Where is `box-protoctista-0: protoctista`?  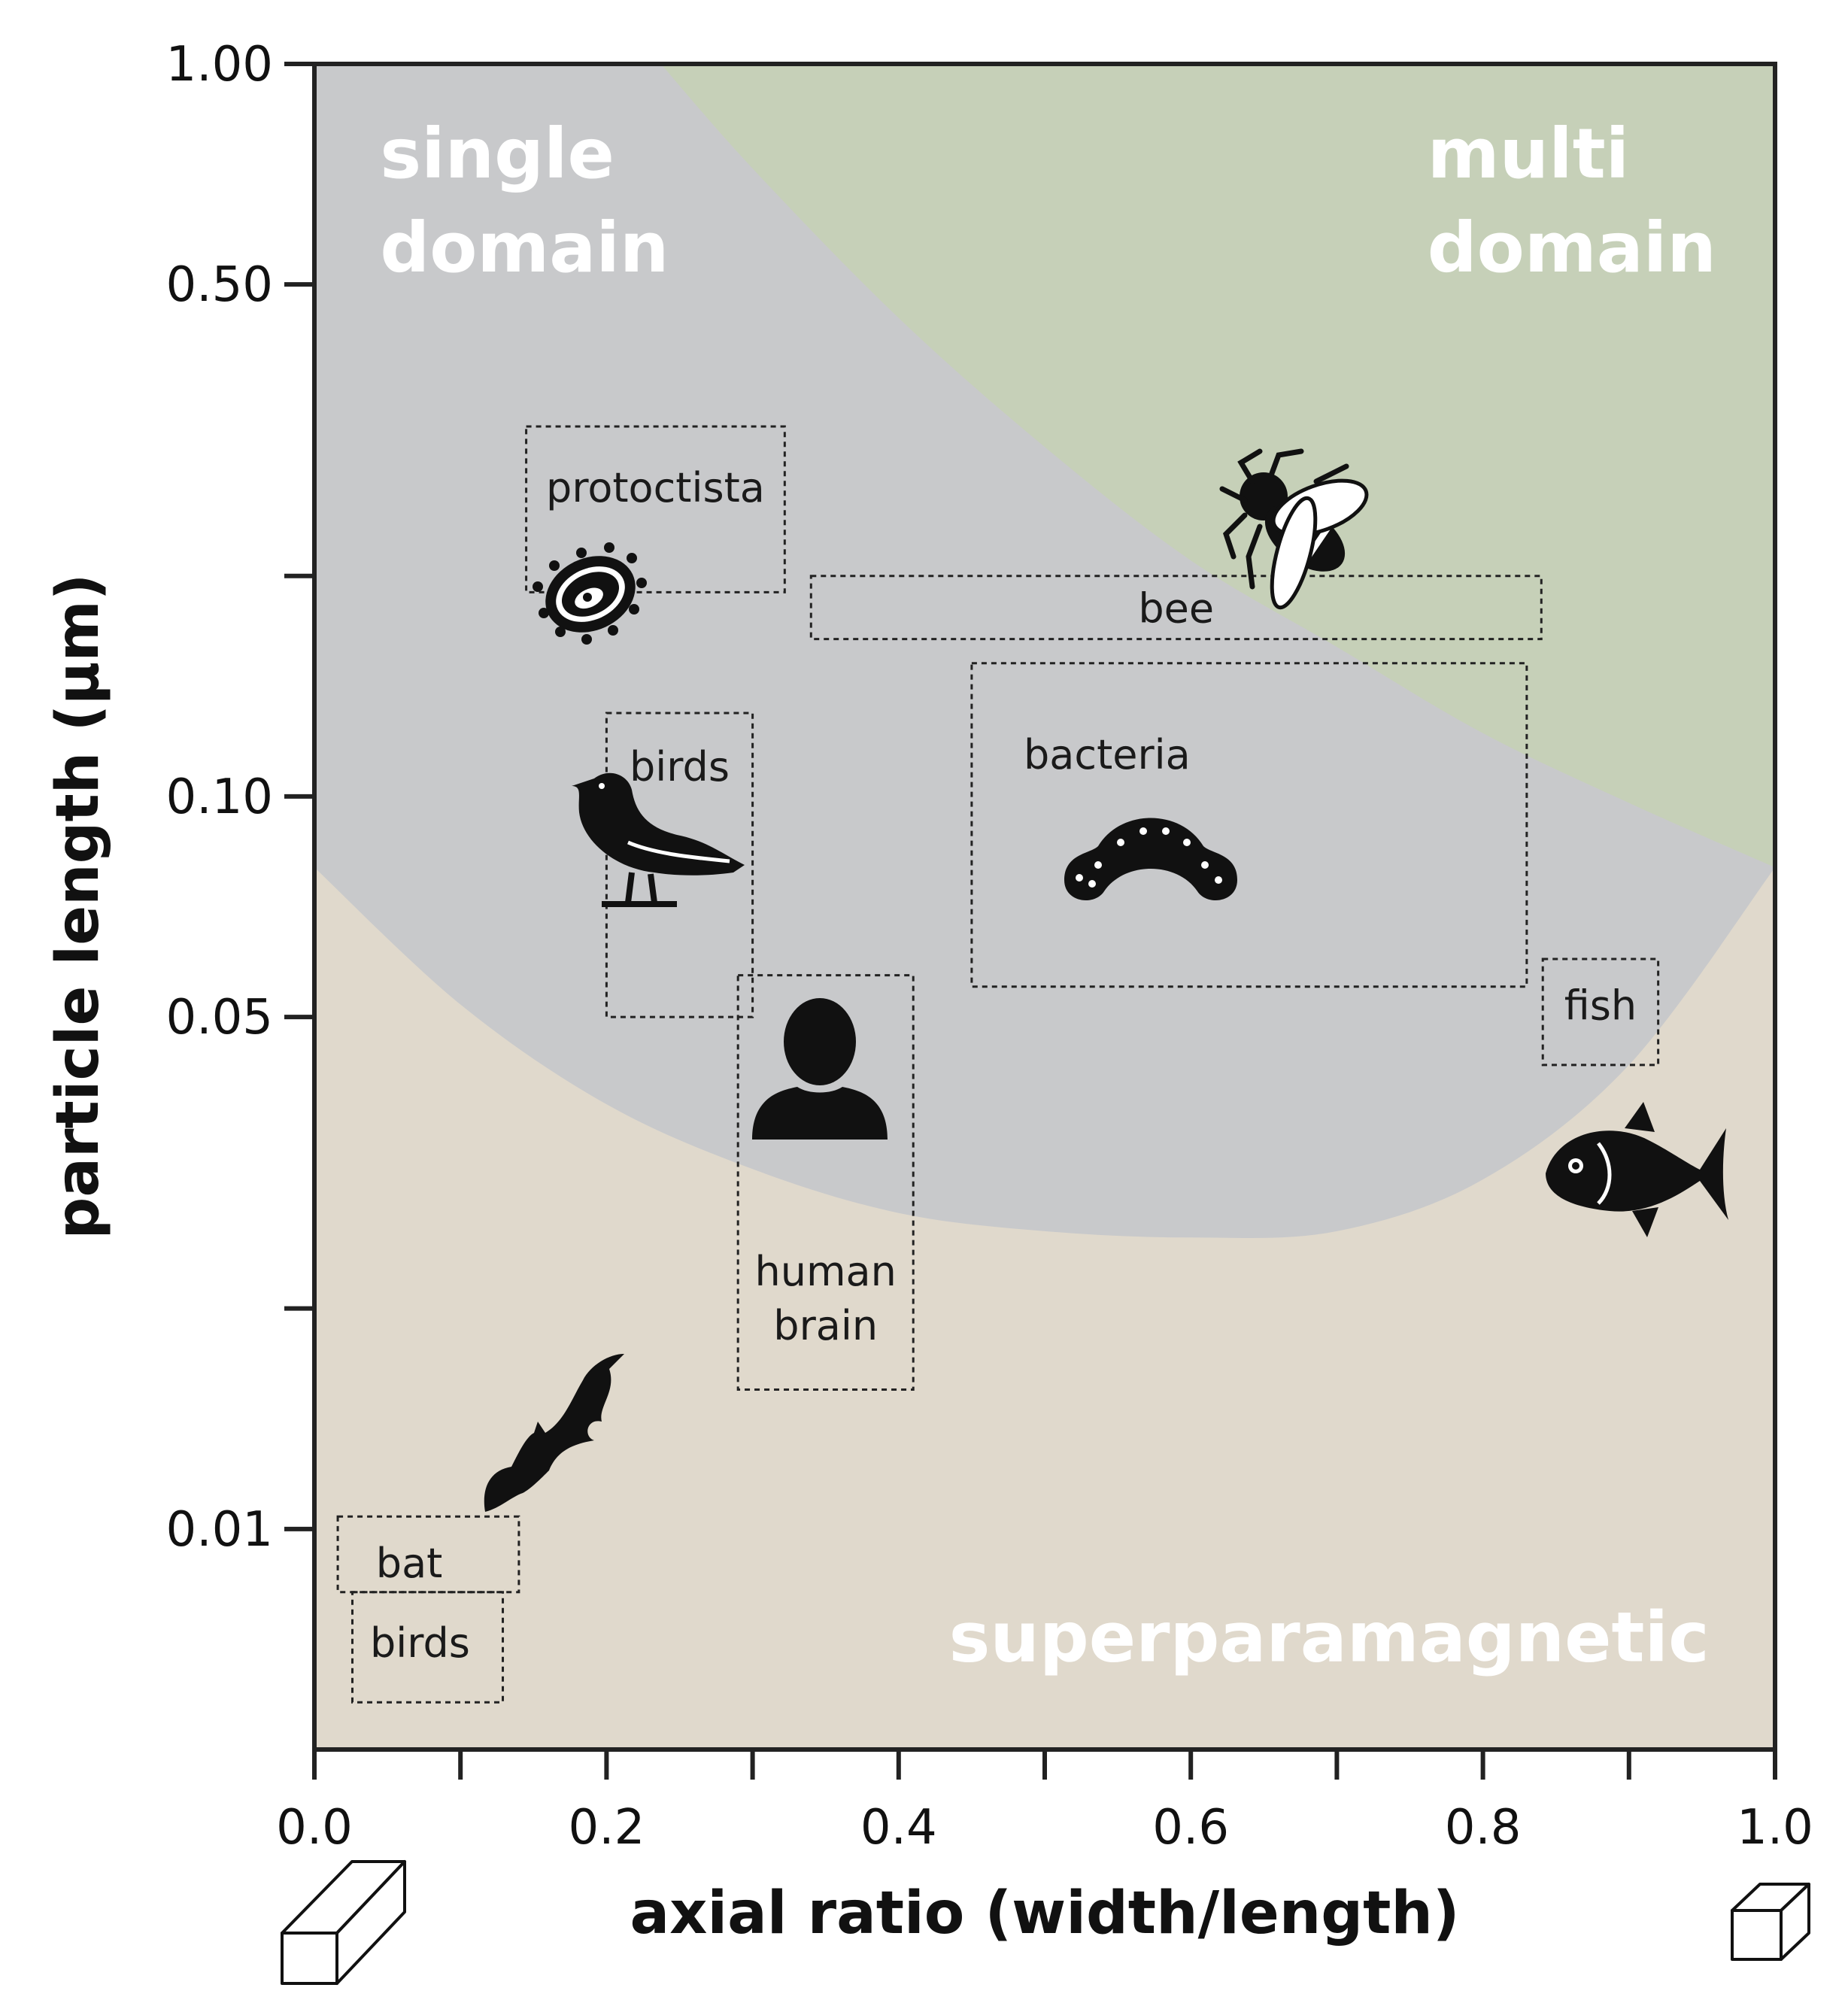 box-protoctista-0: protoctista is located at coordinates (655, 509).